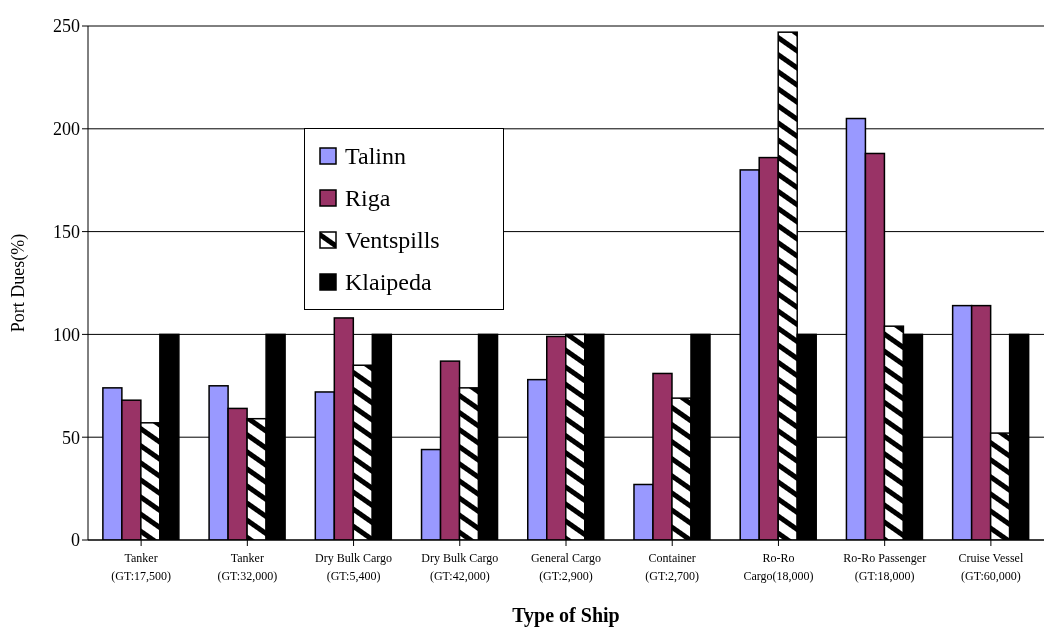 The height and width of the screenshot is (638, 1048). I want to click on x-tick-label: Container (GT:2,700), so click(672, 567).